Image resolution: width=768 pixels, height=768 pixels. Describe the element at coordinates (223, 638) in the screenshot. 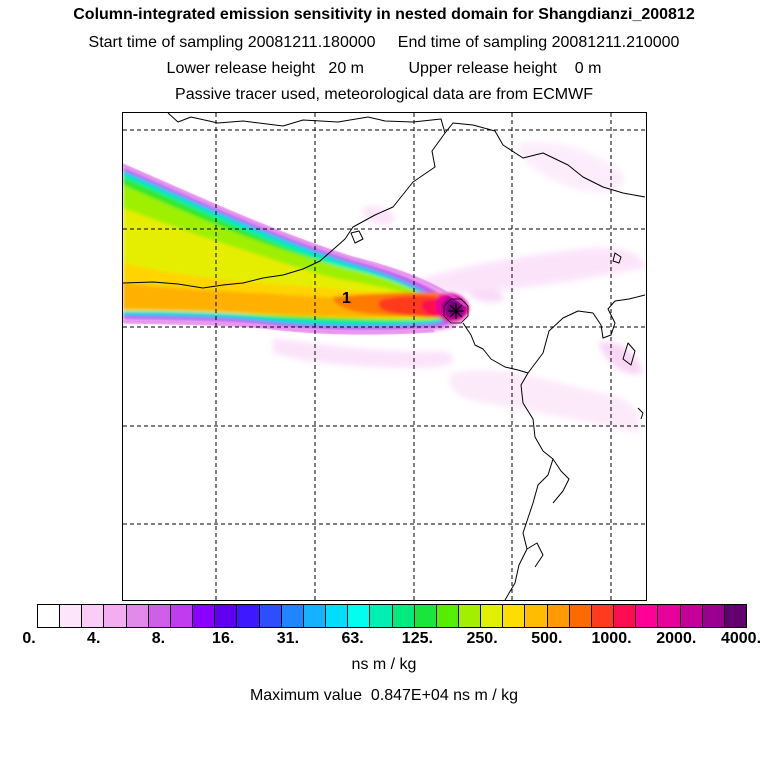

I see `colorbar-tick-label: 16.` at that location.